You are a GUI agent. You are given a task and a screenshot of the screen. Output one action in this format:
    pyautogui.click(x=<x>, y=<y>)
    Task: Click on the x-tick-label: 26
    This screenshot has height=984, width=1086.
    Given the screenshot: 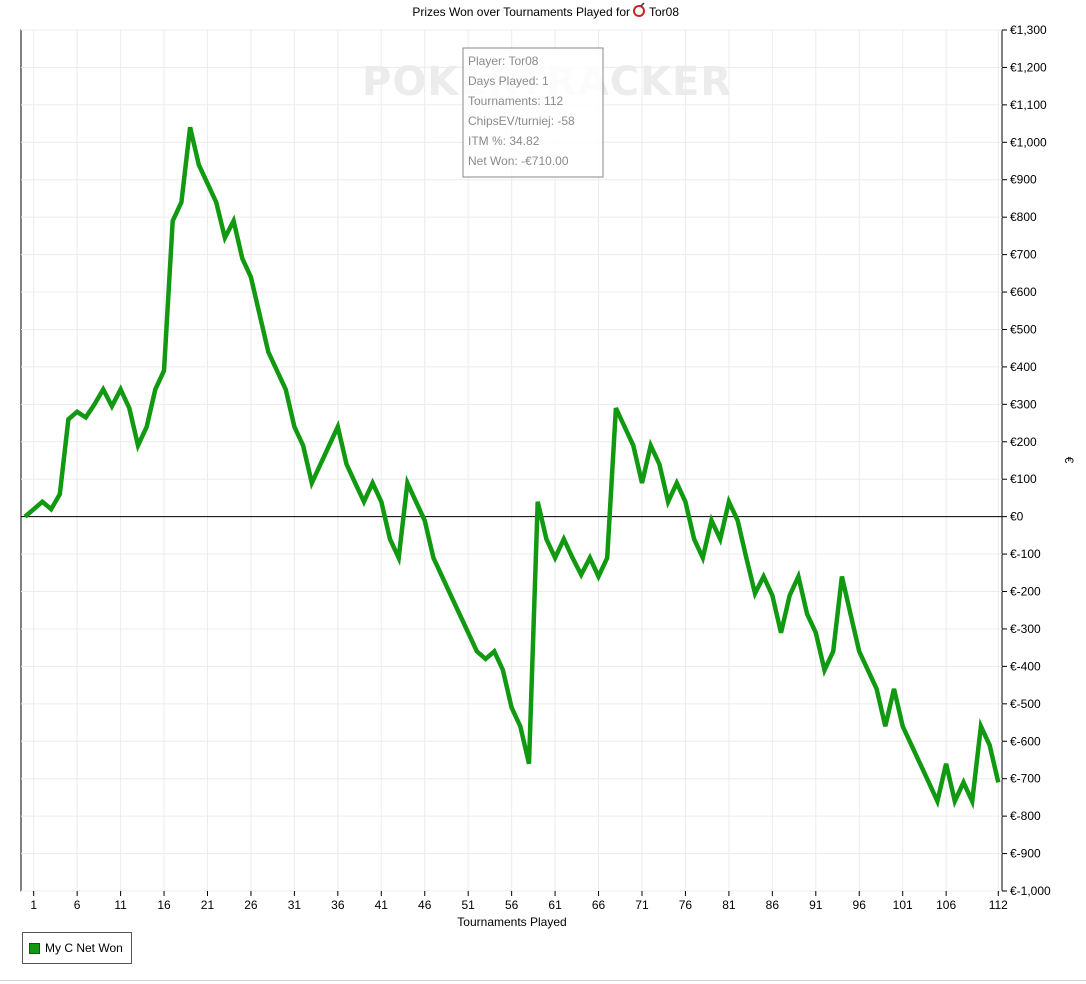 What is the action you would take?
    pyautogui.click(x=251, y=905)
    